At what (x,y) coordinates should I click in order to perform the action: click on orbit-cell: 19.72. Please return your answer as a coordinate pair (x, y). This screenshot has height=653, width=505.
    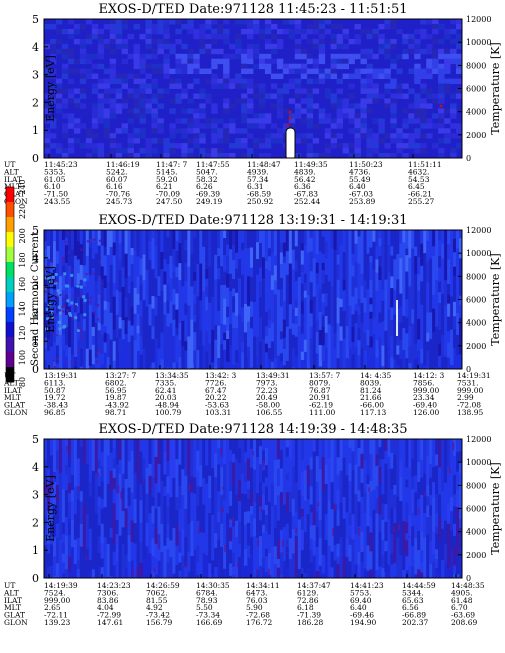
    Looking at the image, I should click on (55, 397).